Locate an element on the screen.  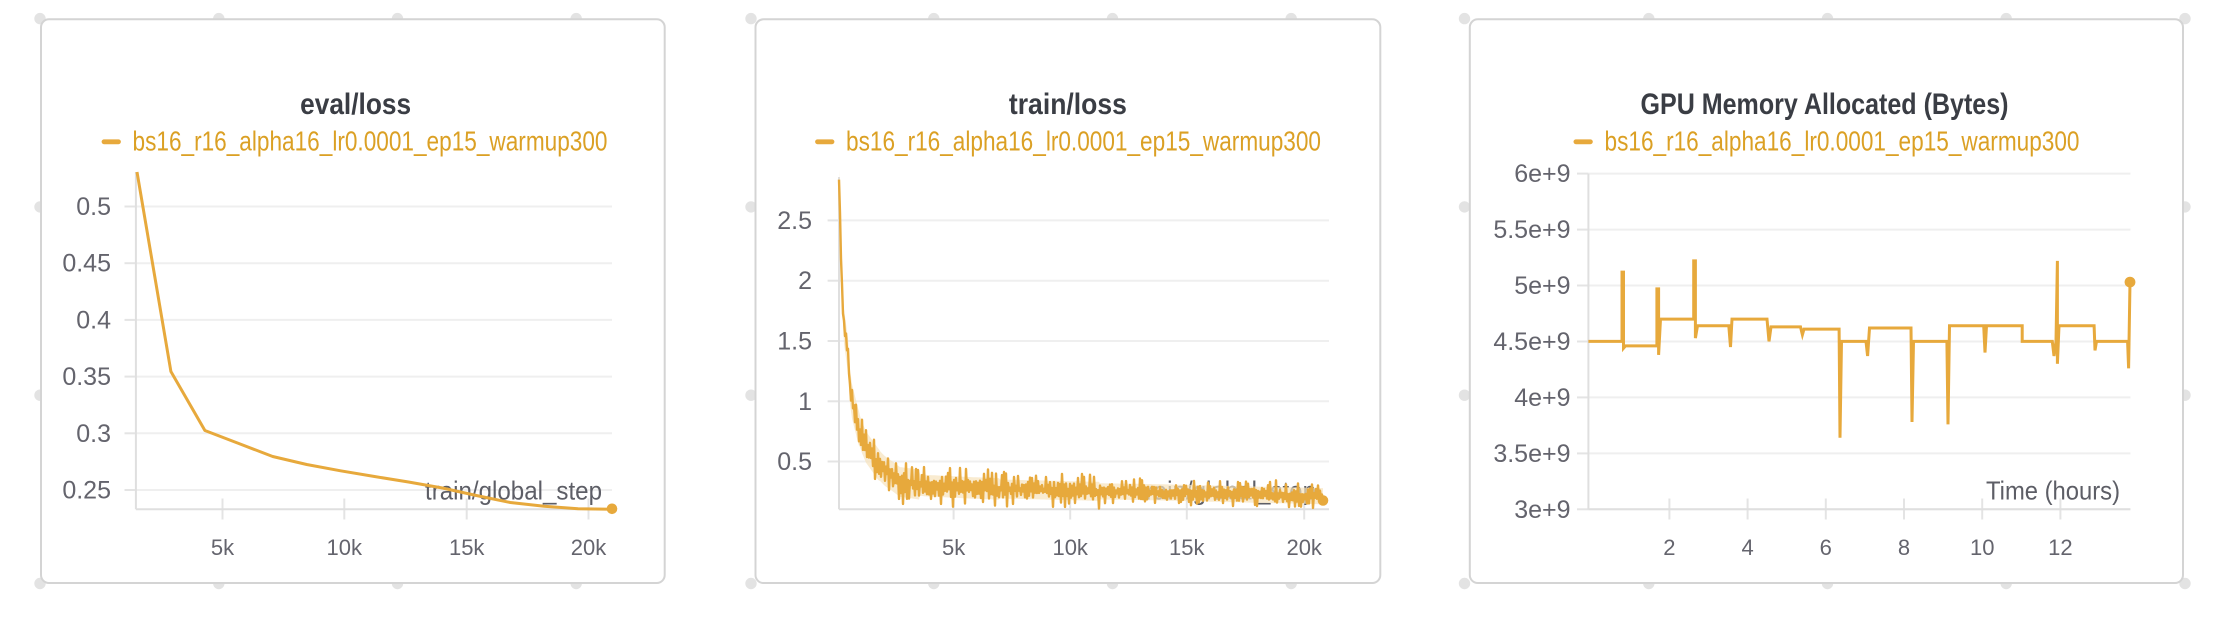
svg-text: 10 is located at coordinates (1982, 547).